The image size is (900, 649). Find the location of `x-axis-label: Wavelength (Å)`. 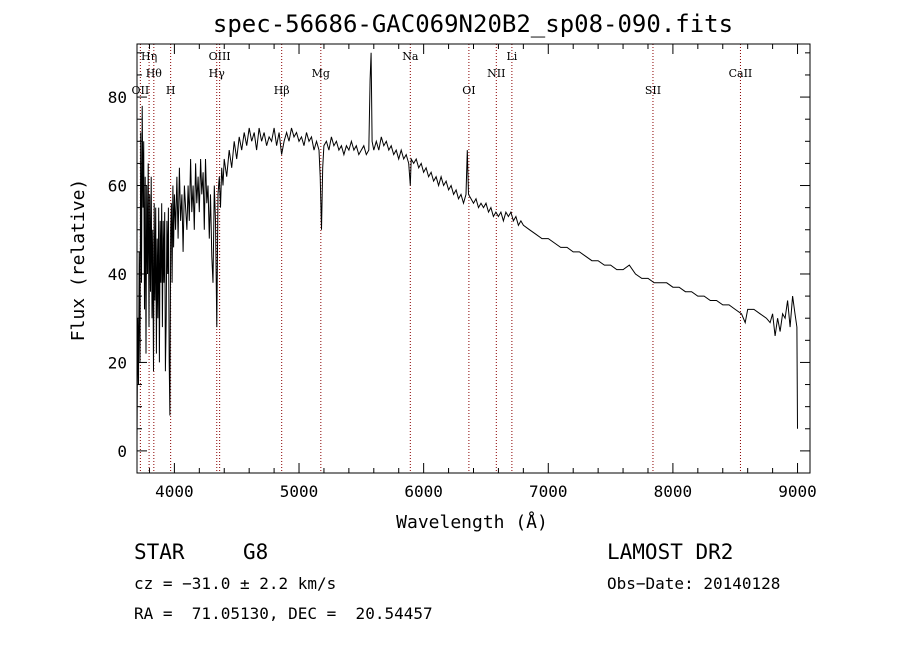

x-axis-label: Wavelength (Å) is located at coordinates (472, 522).